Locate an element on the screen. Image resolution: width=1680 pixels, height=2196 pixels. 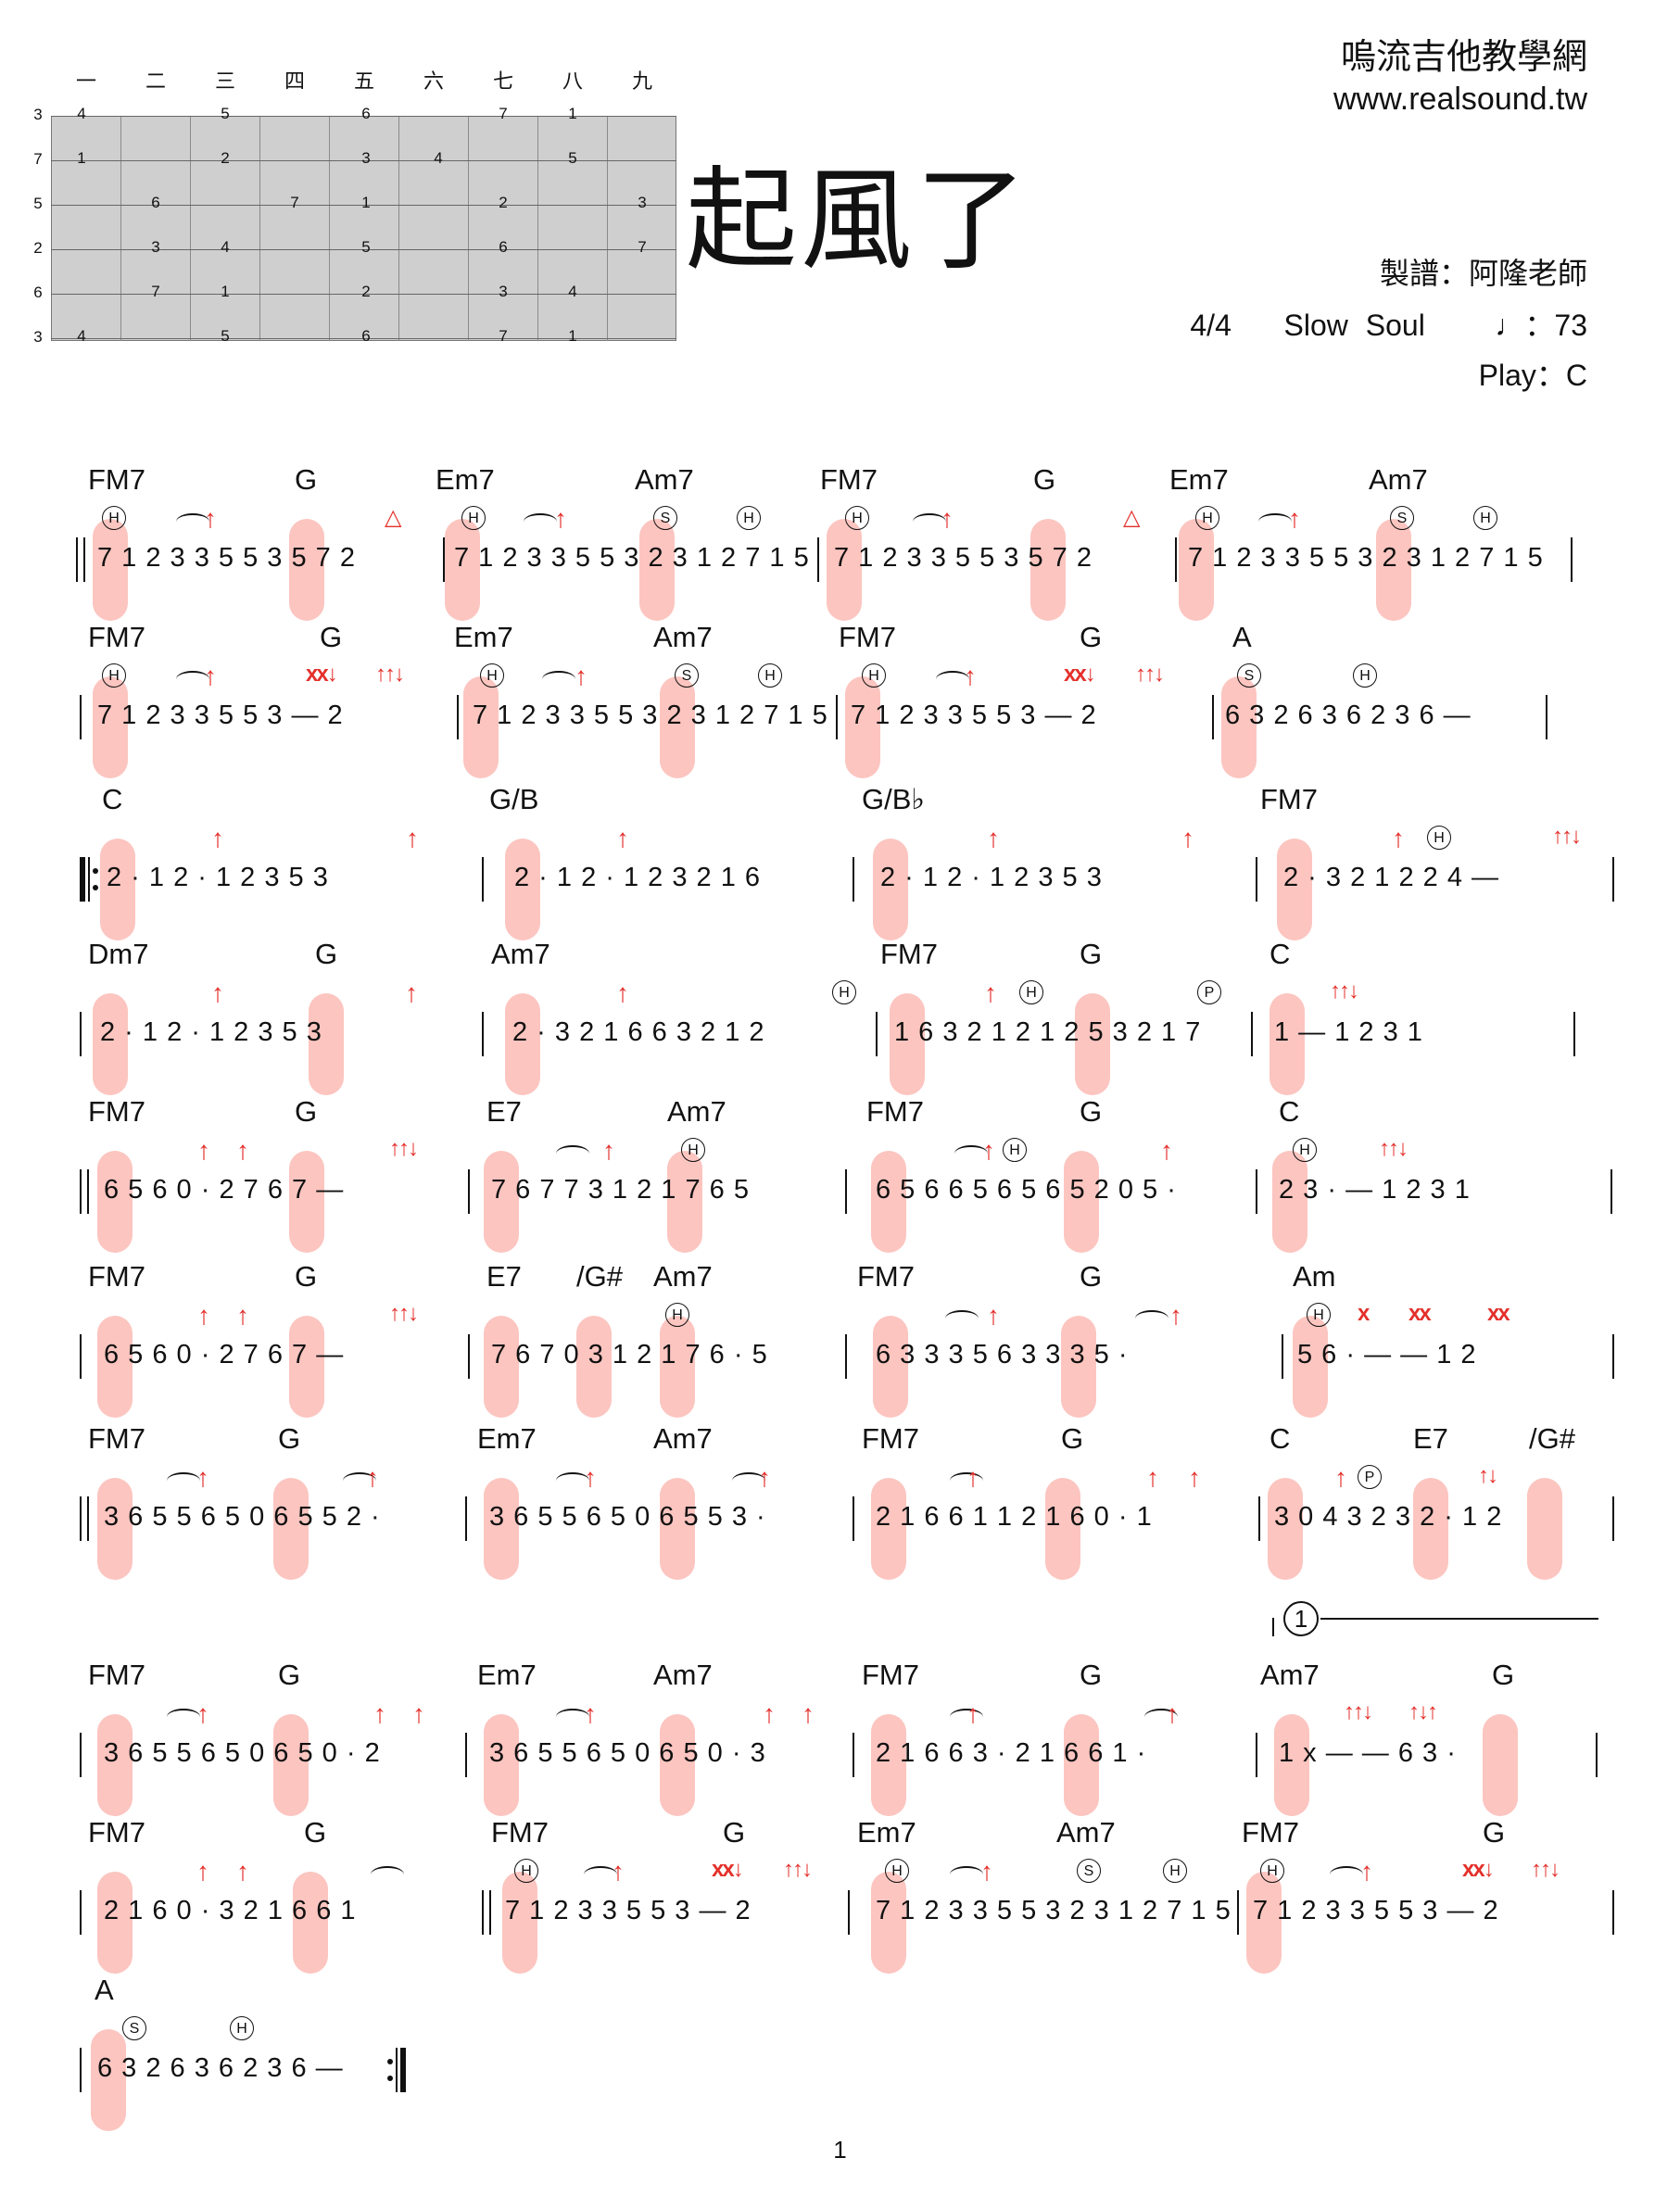
accent-mark: △ is located at coordinates (393, 517).